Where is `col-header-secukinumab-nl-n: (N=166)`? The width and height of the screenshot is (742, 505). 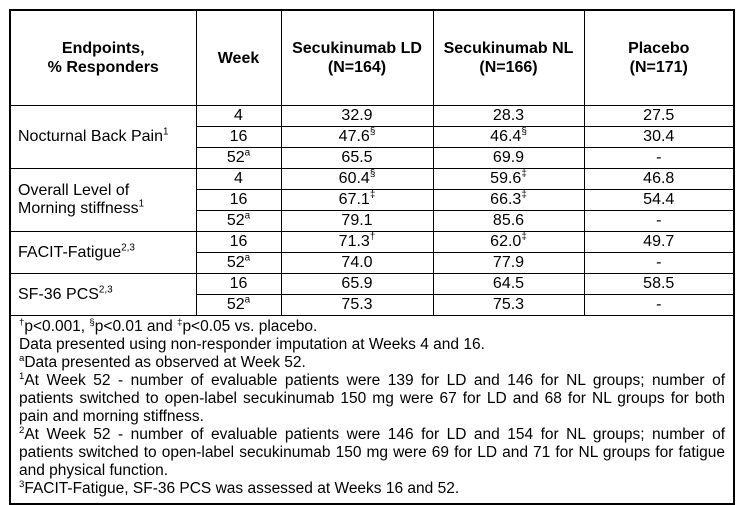
col-header-secukinumab-nl-n: (N=166) is located at coordinates (508, 67).